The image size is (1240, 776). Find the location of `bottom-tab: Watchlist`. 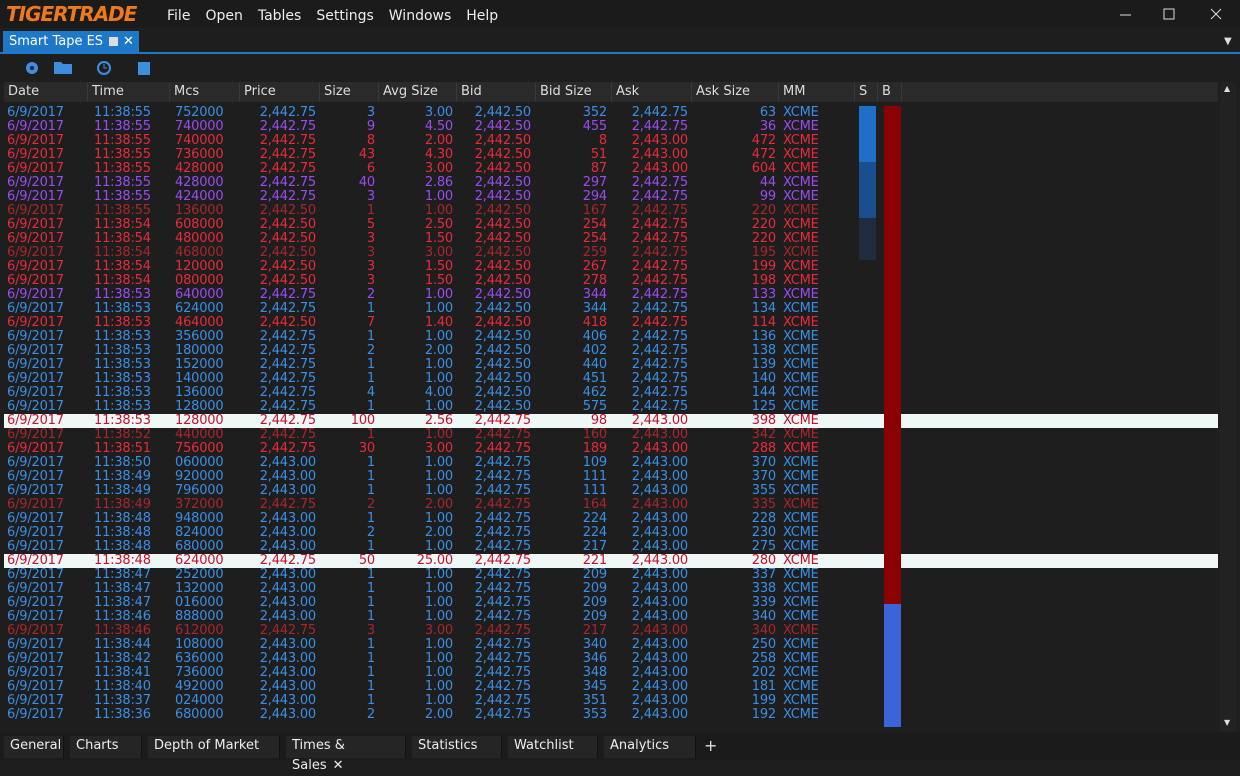

bottom-tab: Watchlist is located at coordinates (553, 747).